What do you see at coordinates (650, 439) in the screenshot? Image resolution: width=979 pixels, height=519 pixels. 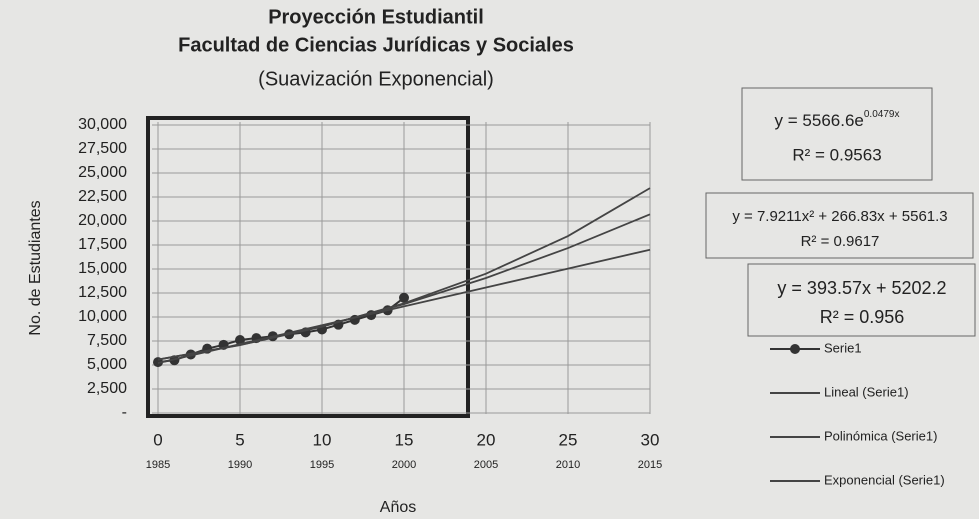 I see `x-tick-label: 30` at bounding box center [650, 439].